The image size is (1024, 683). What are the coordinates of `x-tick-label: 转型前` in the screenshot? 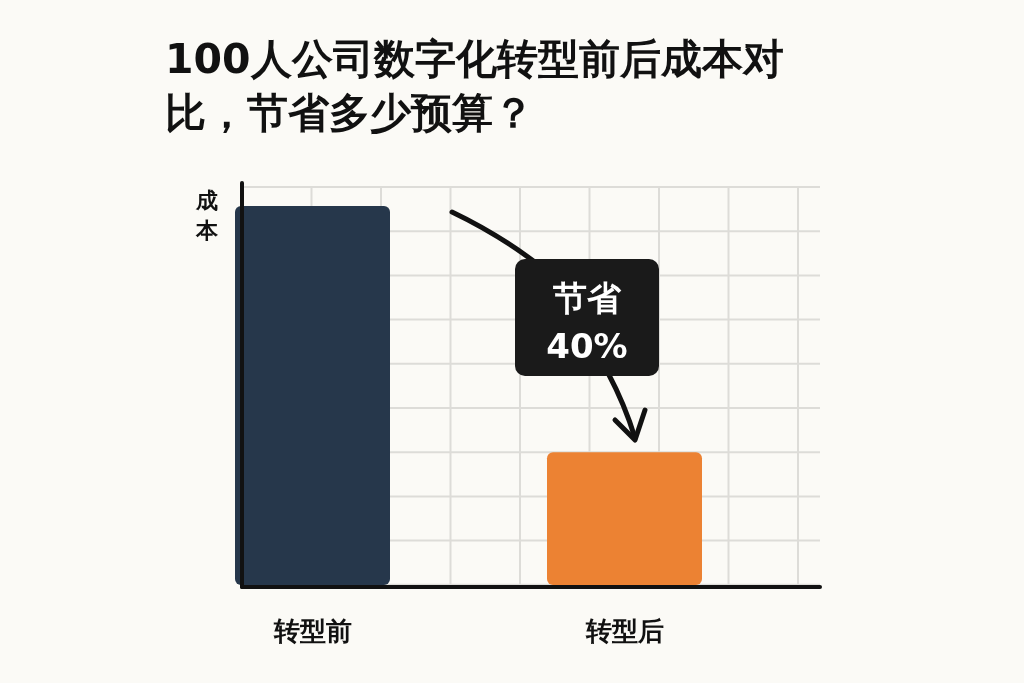 It's located at (312, 631).